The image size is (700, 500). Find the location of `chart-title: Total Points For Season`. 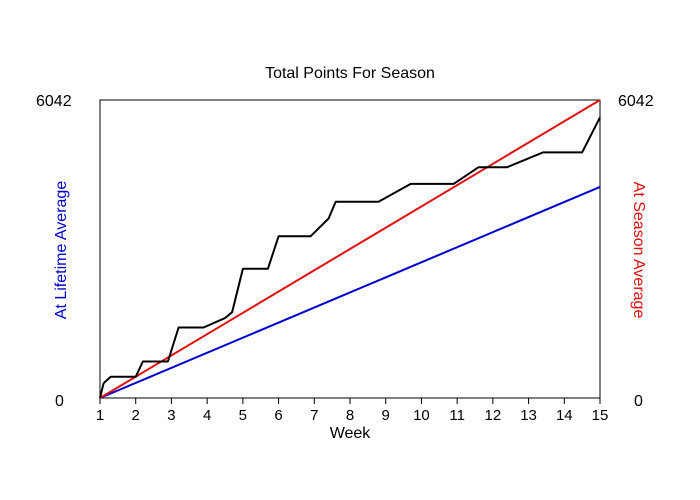

chart-title: Total Points For Season is located at coordinates (350, 73).